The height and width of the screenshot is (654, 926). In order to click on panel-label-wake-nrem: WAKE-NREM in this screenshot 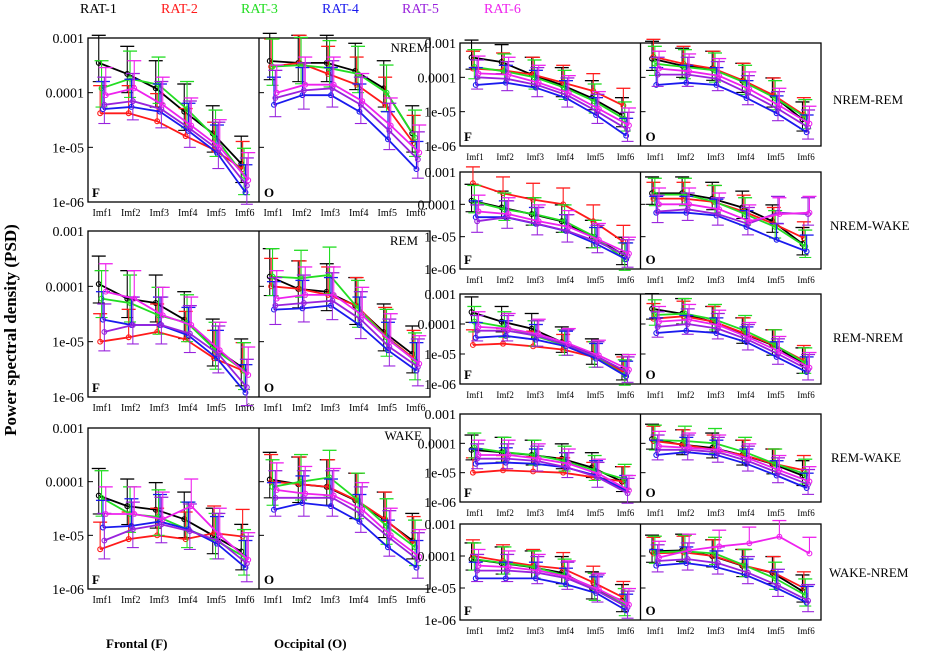, I will do `click(869, 572)`.